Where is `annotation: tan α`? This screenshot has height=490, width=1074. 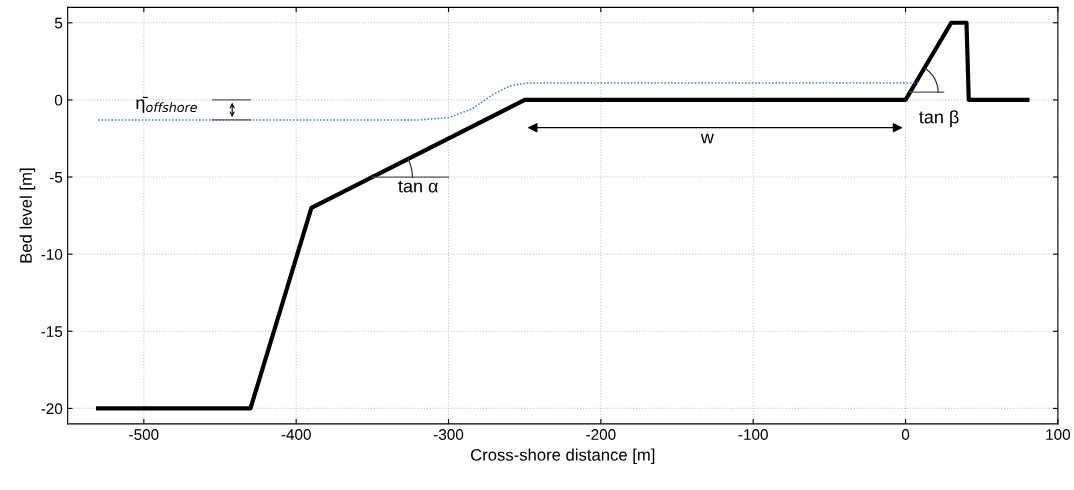 annotation: tan α is located at coordinates (418, 186).